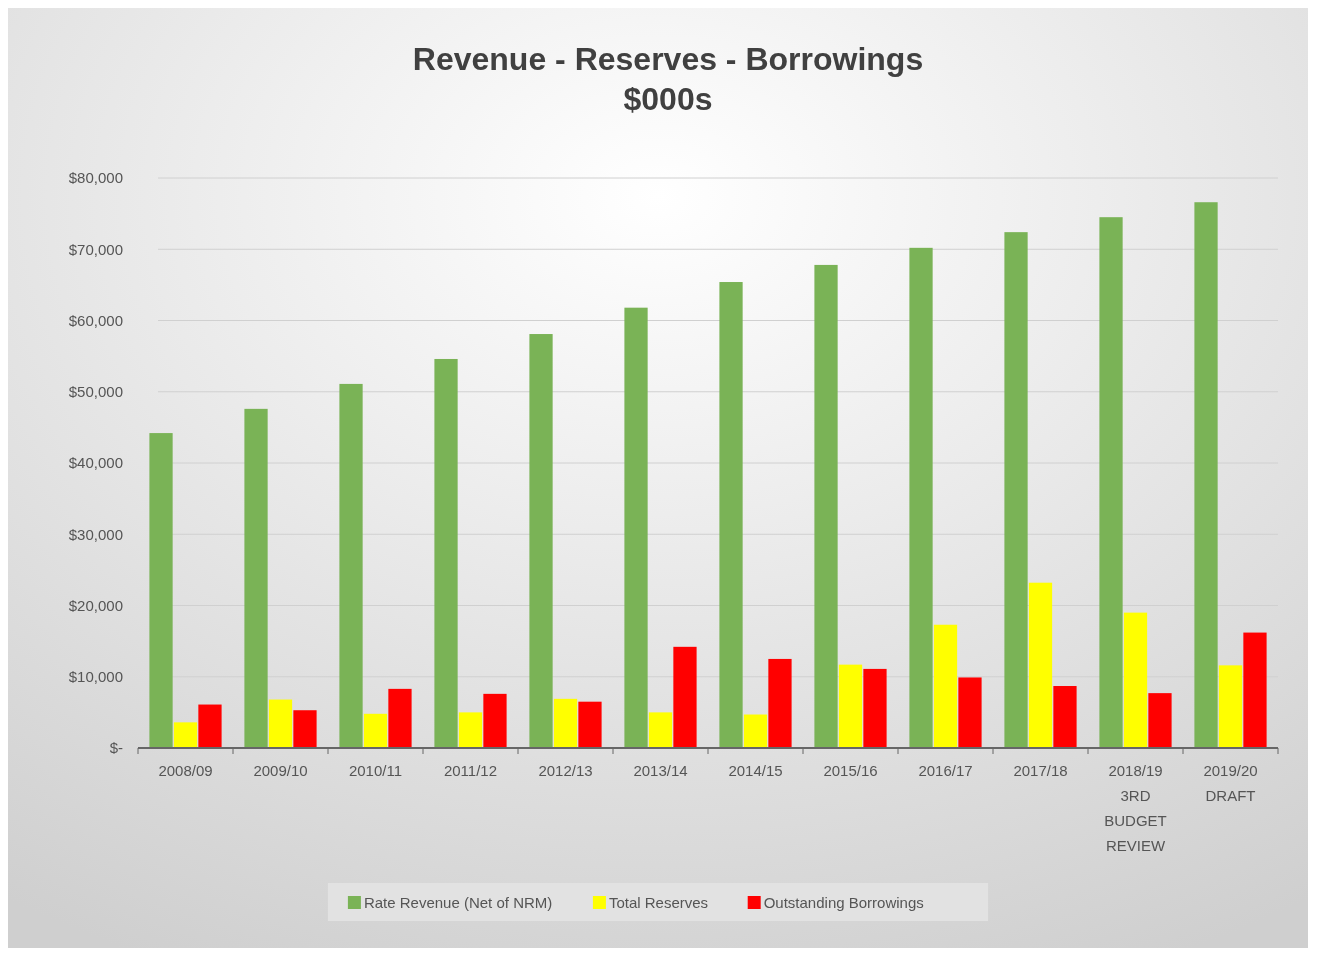 The height and width of the screenshot is (959, 1319). Describe the element at coordinates (95, 605) in the screenshot. I see `y-tick-label: $20,000` at that location.